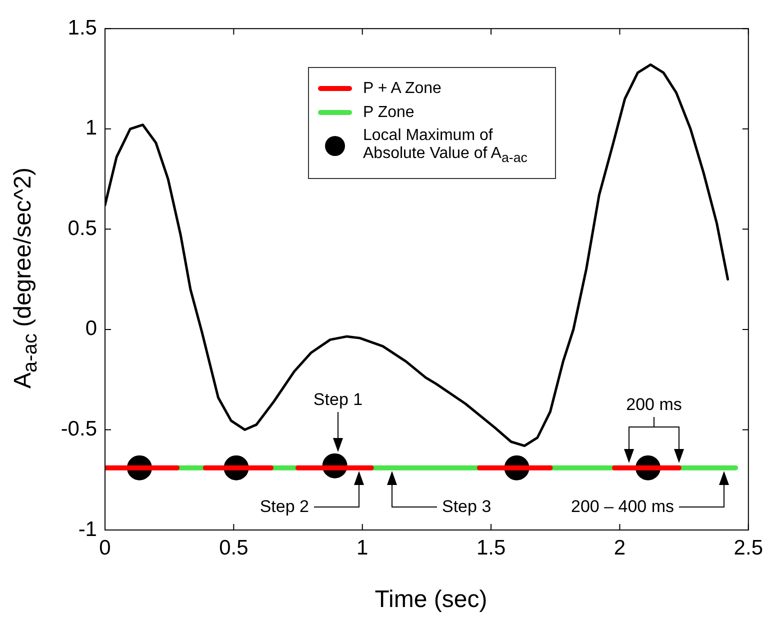 This screenshot has height=617, width=769. Describe the element at coordinates (402, 89) in the screenshot. I see `legend-label: P + A Zone` at that location.